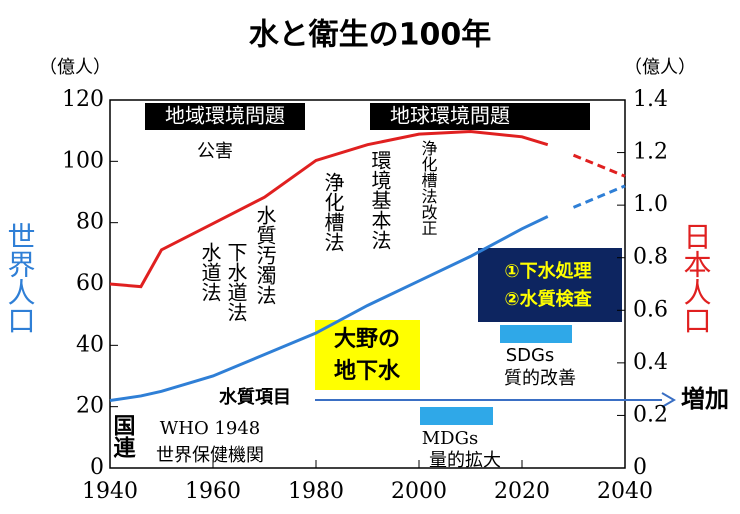  What do you see at coordinates (419, 491) in the screenshot?
I see `x-tick-label: 2000` at bounding box center [419, 491].